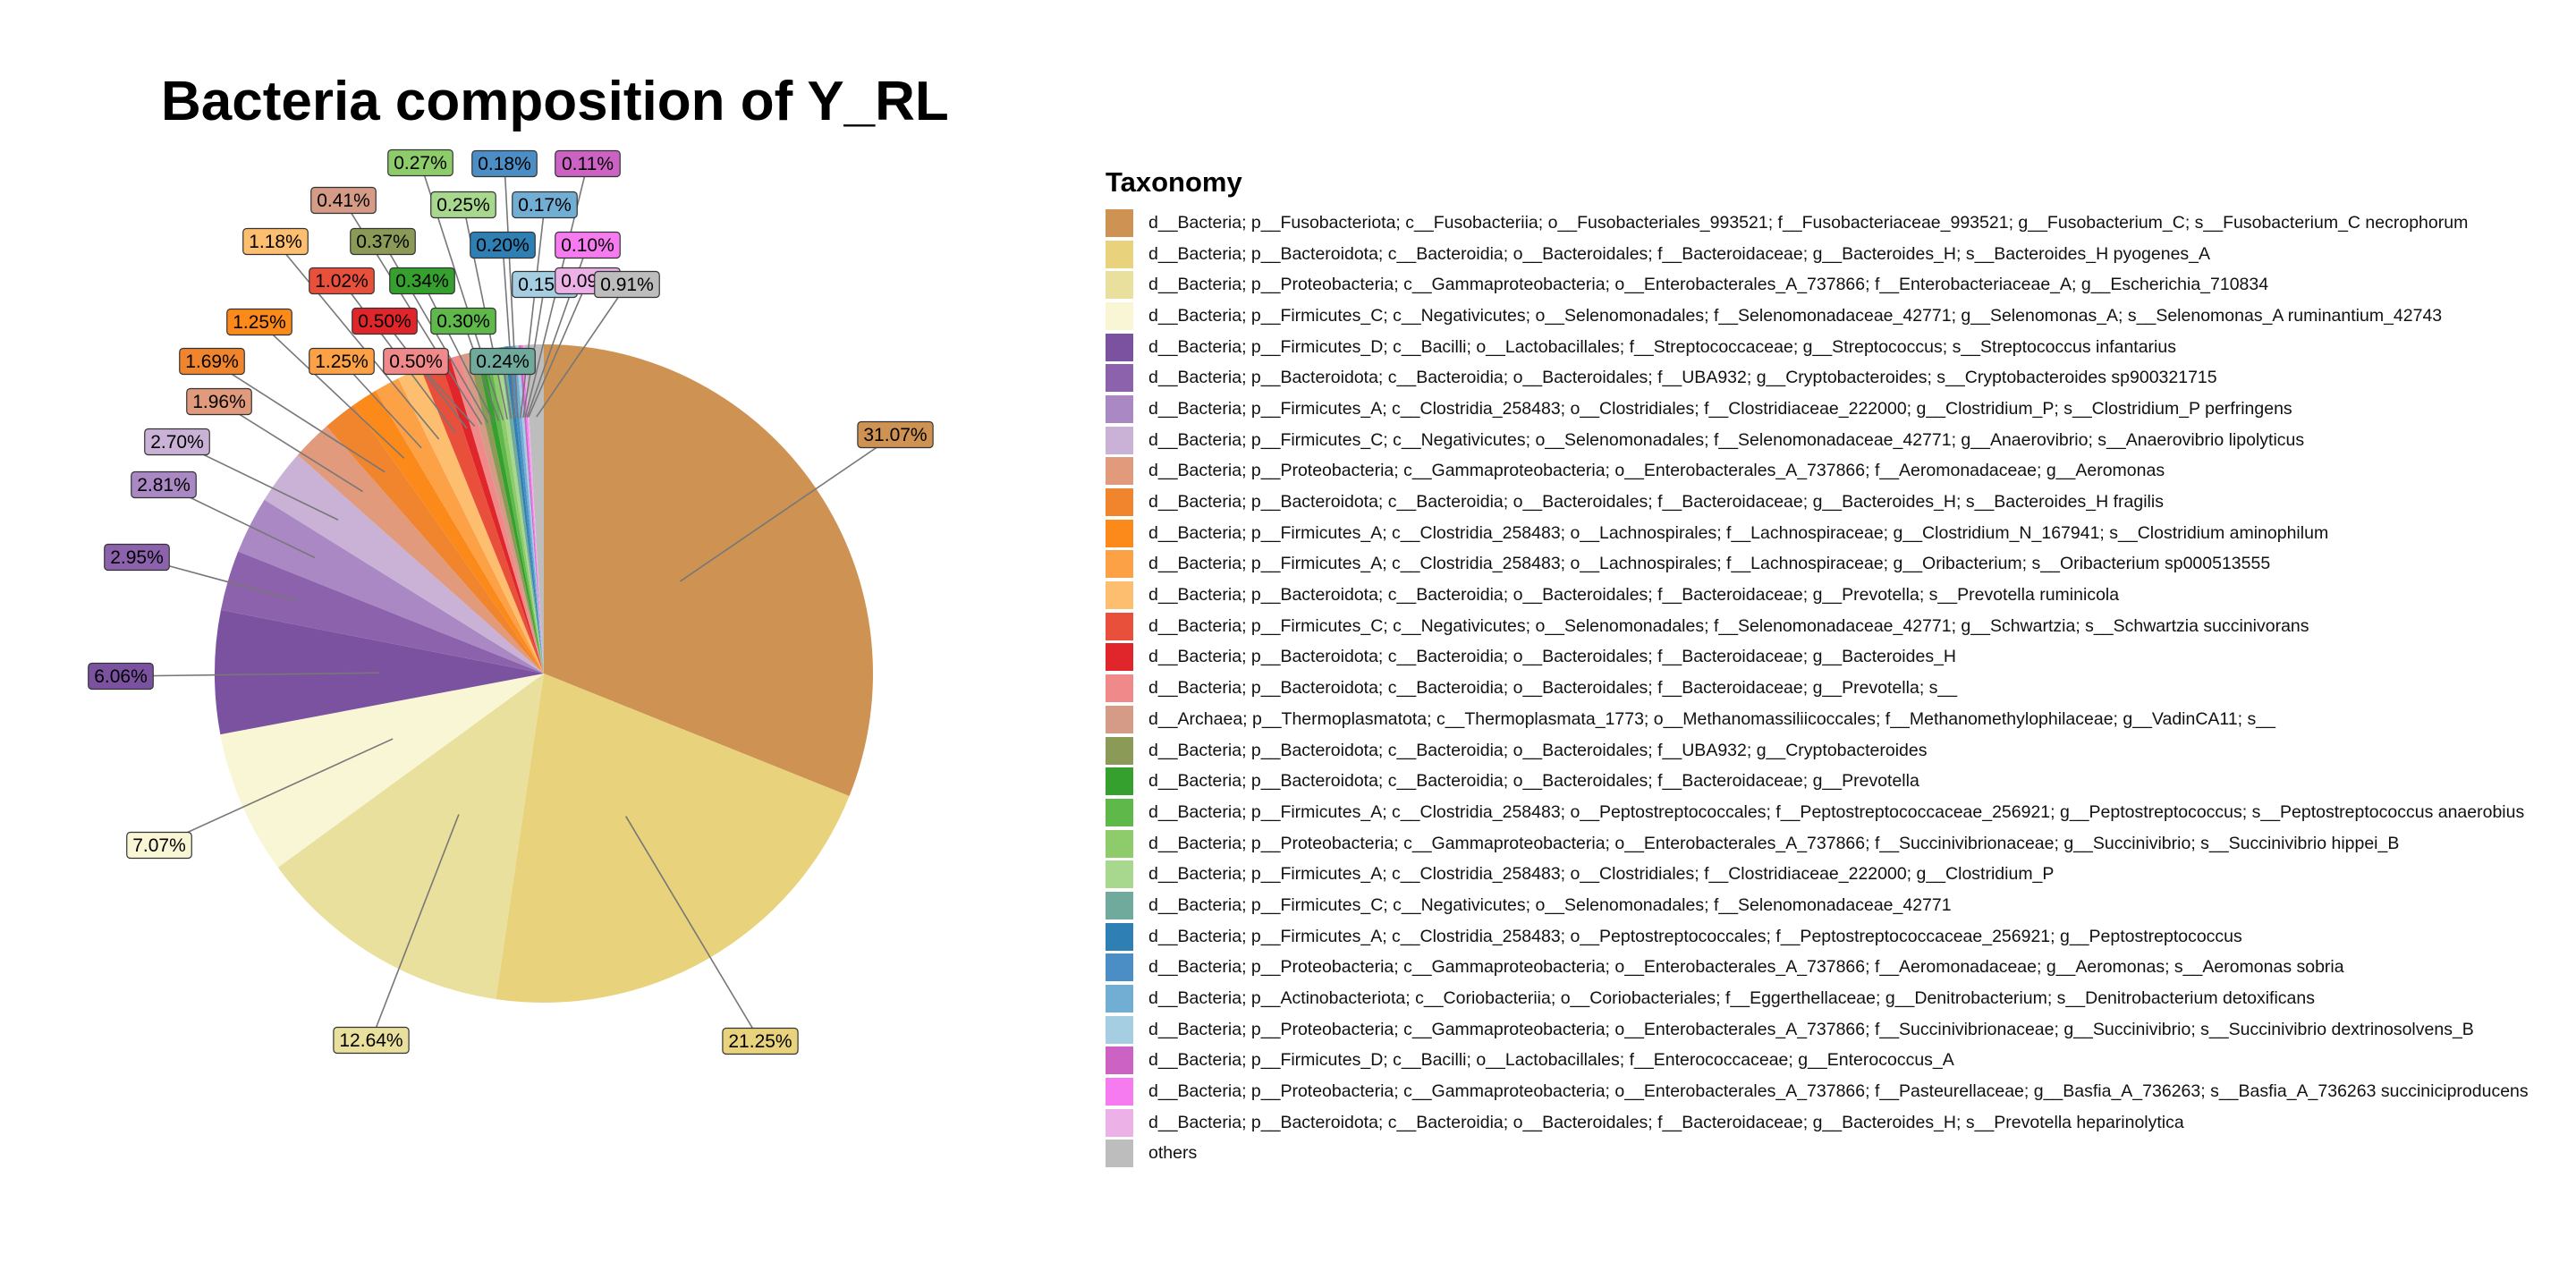 The image size is (2576, 1288). What do you see at coordinates (342, 281) in the screenshot?
I see `slice-value-label: 1.02%` at bounding box center [342, 281].